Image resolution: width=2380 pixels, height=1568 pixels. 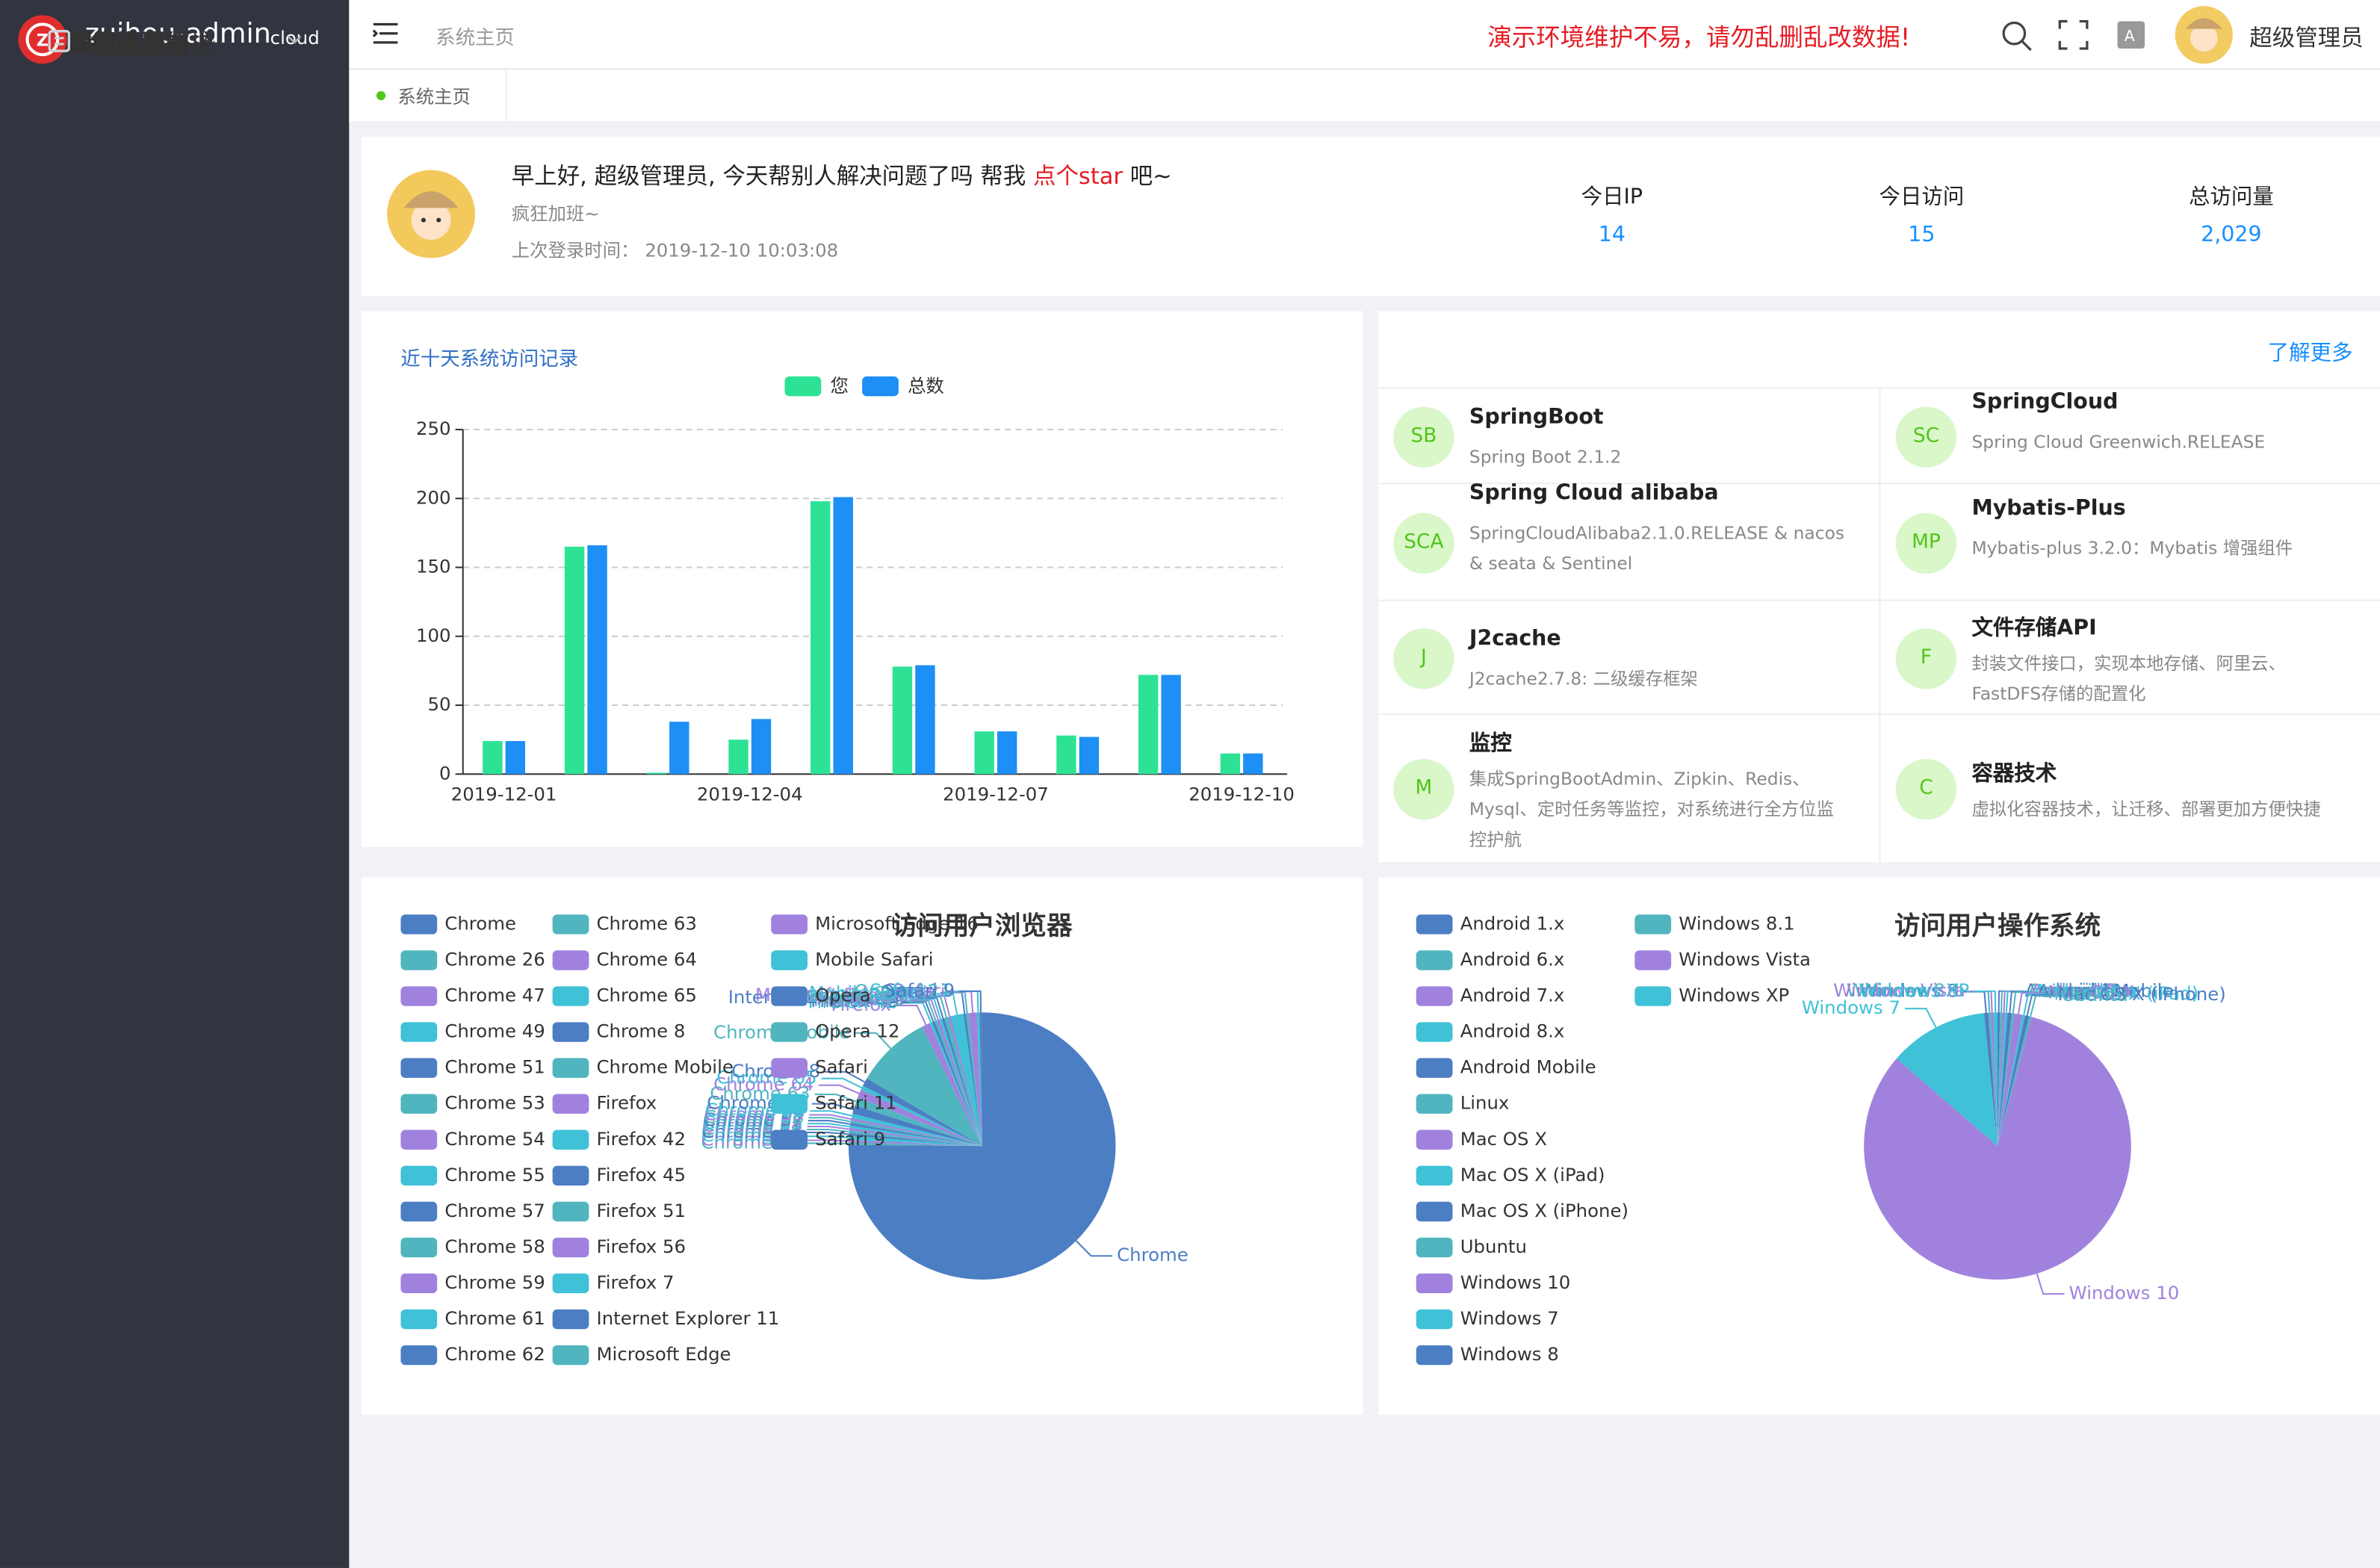 What do you see at coordinates (494, 1139) in the screenshot?
I see `legend-label: Chrome 54` at bounding box center [494, 1139].